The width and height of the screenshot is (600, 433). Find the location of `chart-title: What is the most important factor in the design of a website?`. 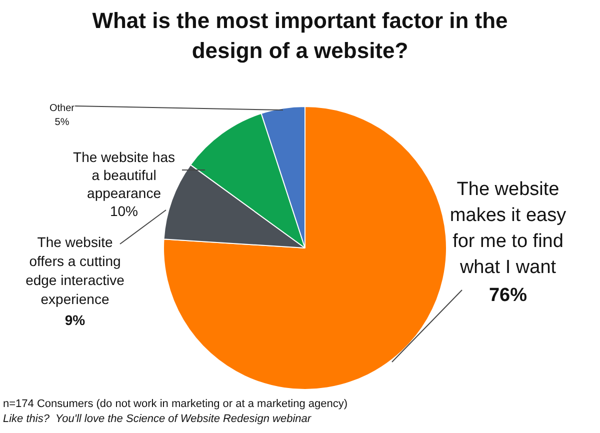

chart-title: What is the most important factor in the design of a website? is located at coordinates (300, 36).